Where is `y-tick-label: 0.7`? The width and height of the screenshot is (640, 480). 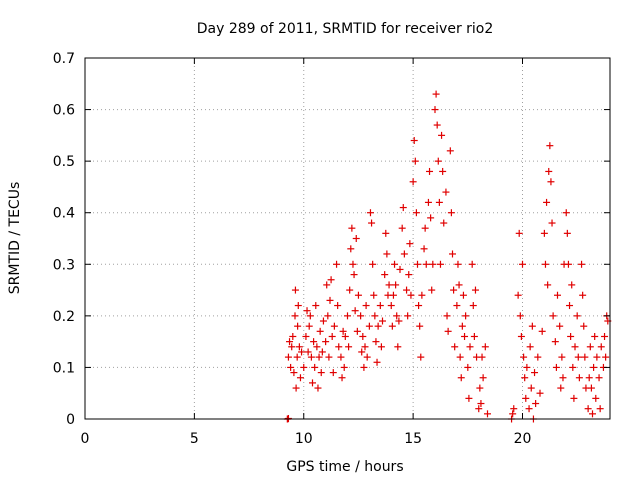
y-tick-label: 0.7 is located at coordinates (64, 59).